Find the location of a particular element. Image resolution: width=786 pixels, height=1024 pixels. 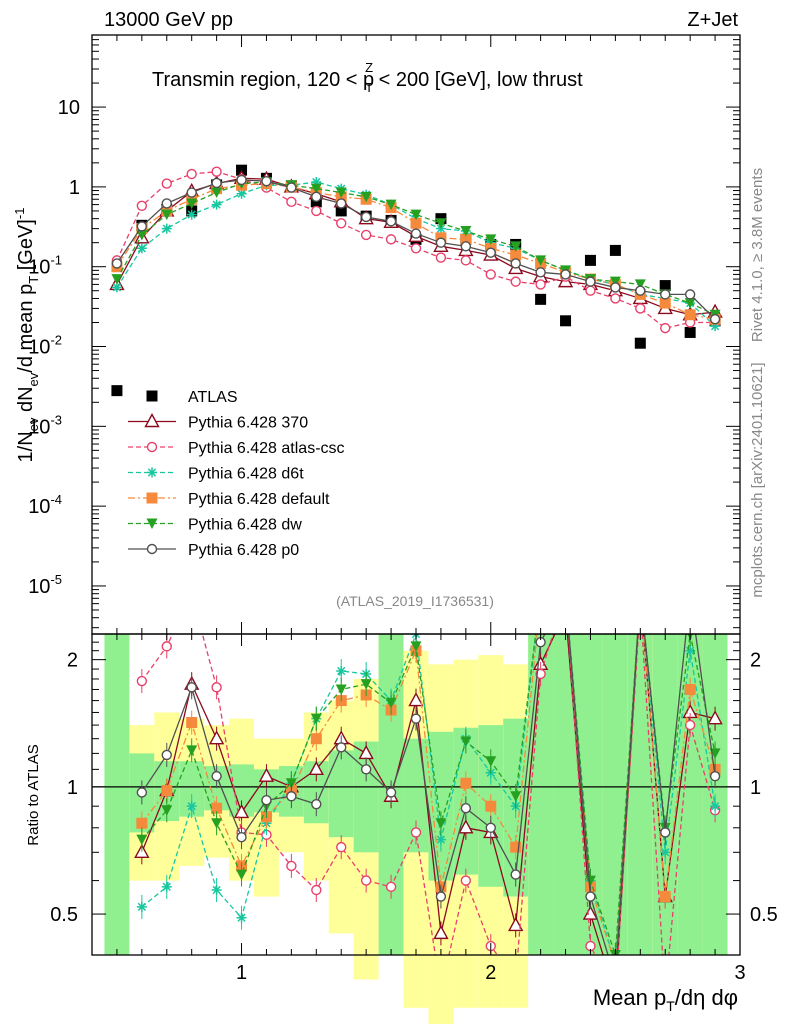

legend-label-dw: Pythia 6.428 dw is located at coordinates (245, 525).